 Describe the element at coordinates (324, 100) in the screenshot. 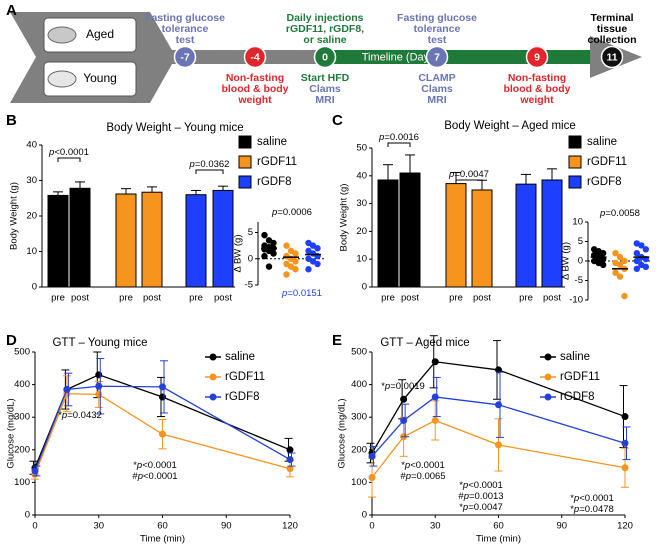

I see `event-text: MRI` at that location.